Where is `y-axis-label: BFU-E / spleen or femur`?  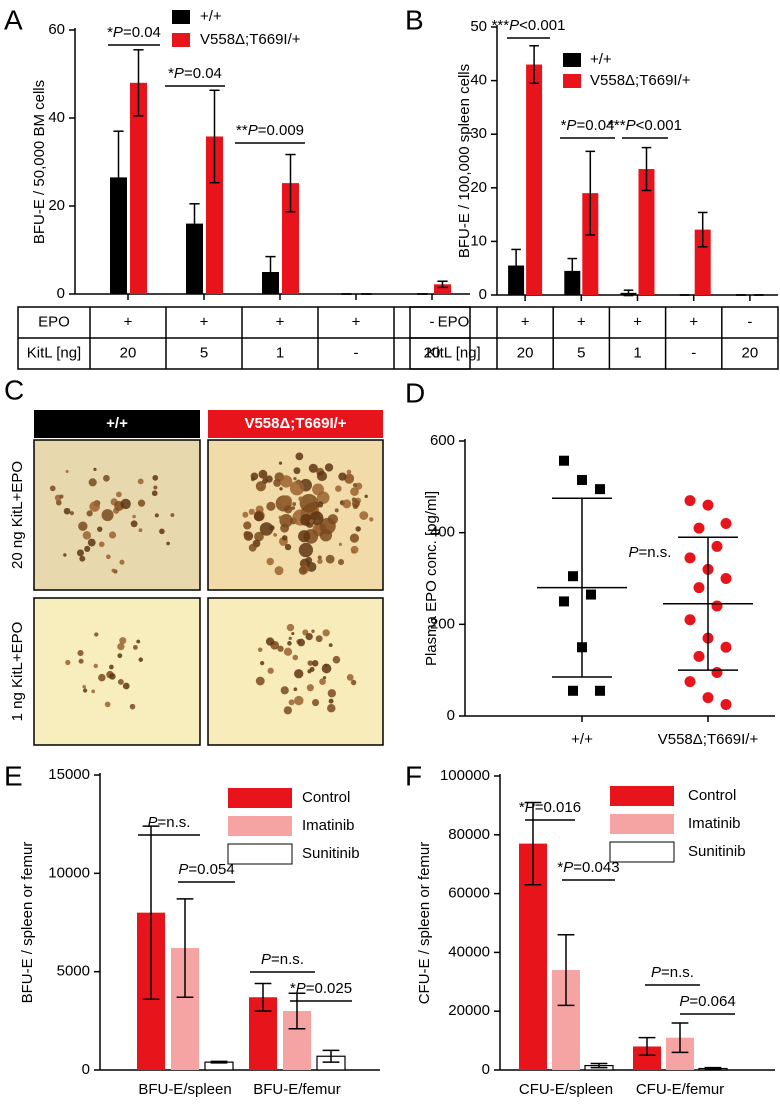 y-axis-label: BFU-E / spleen or femur is located at coordinates (27, 923).